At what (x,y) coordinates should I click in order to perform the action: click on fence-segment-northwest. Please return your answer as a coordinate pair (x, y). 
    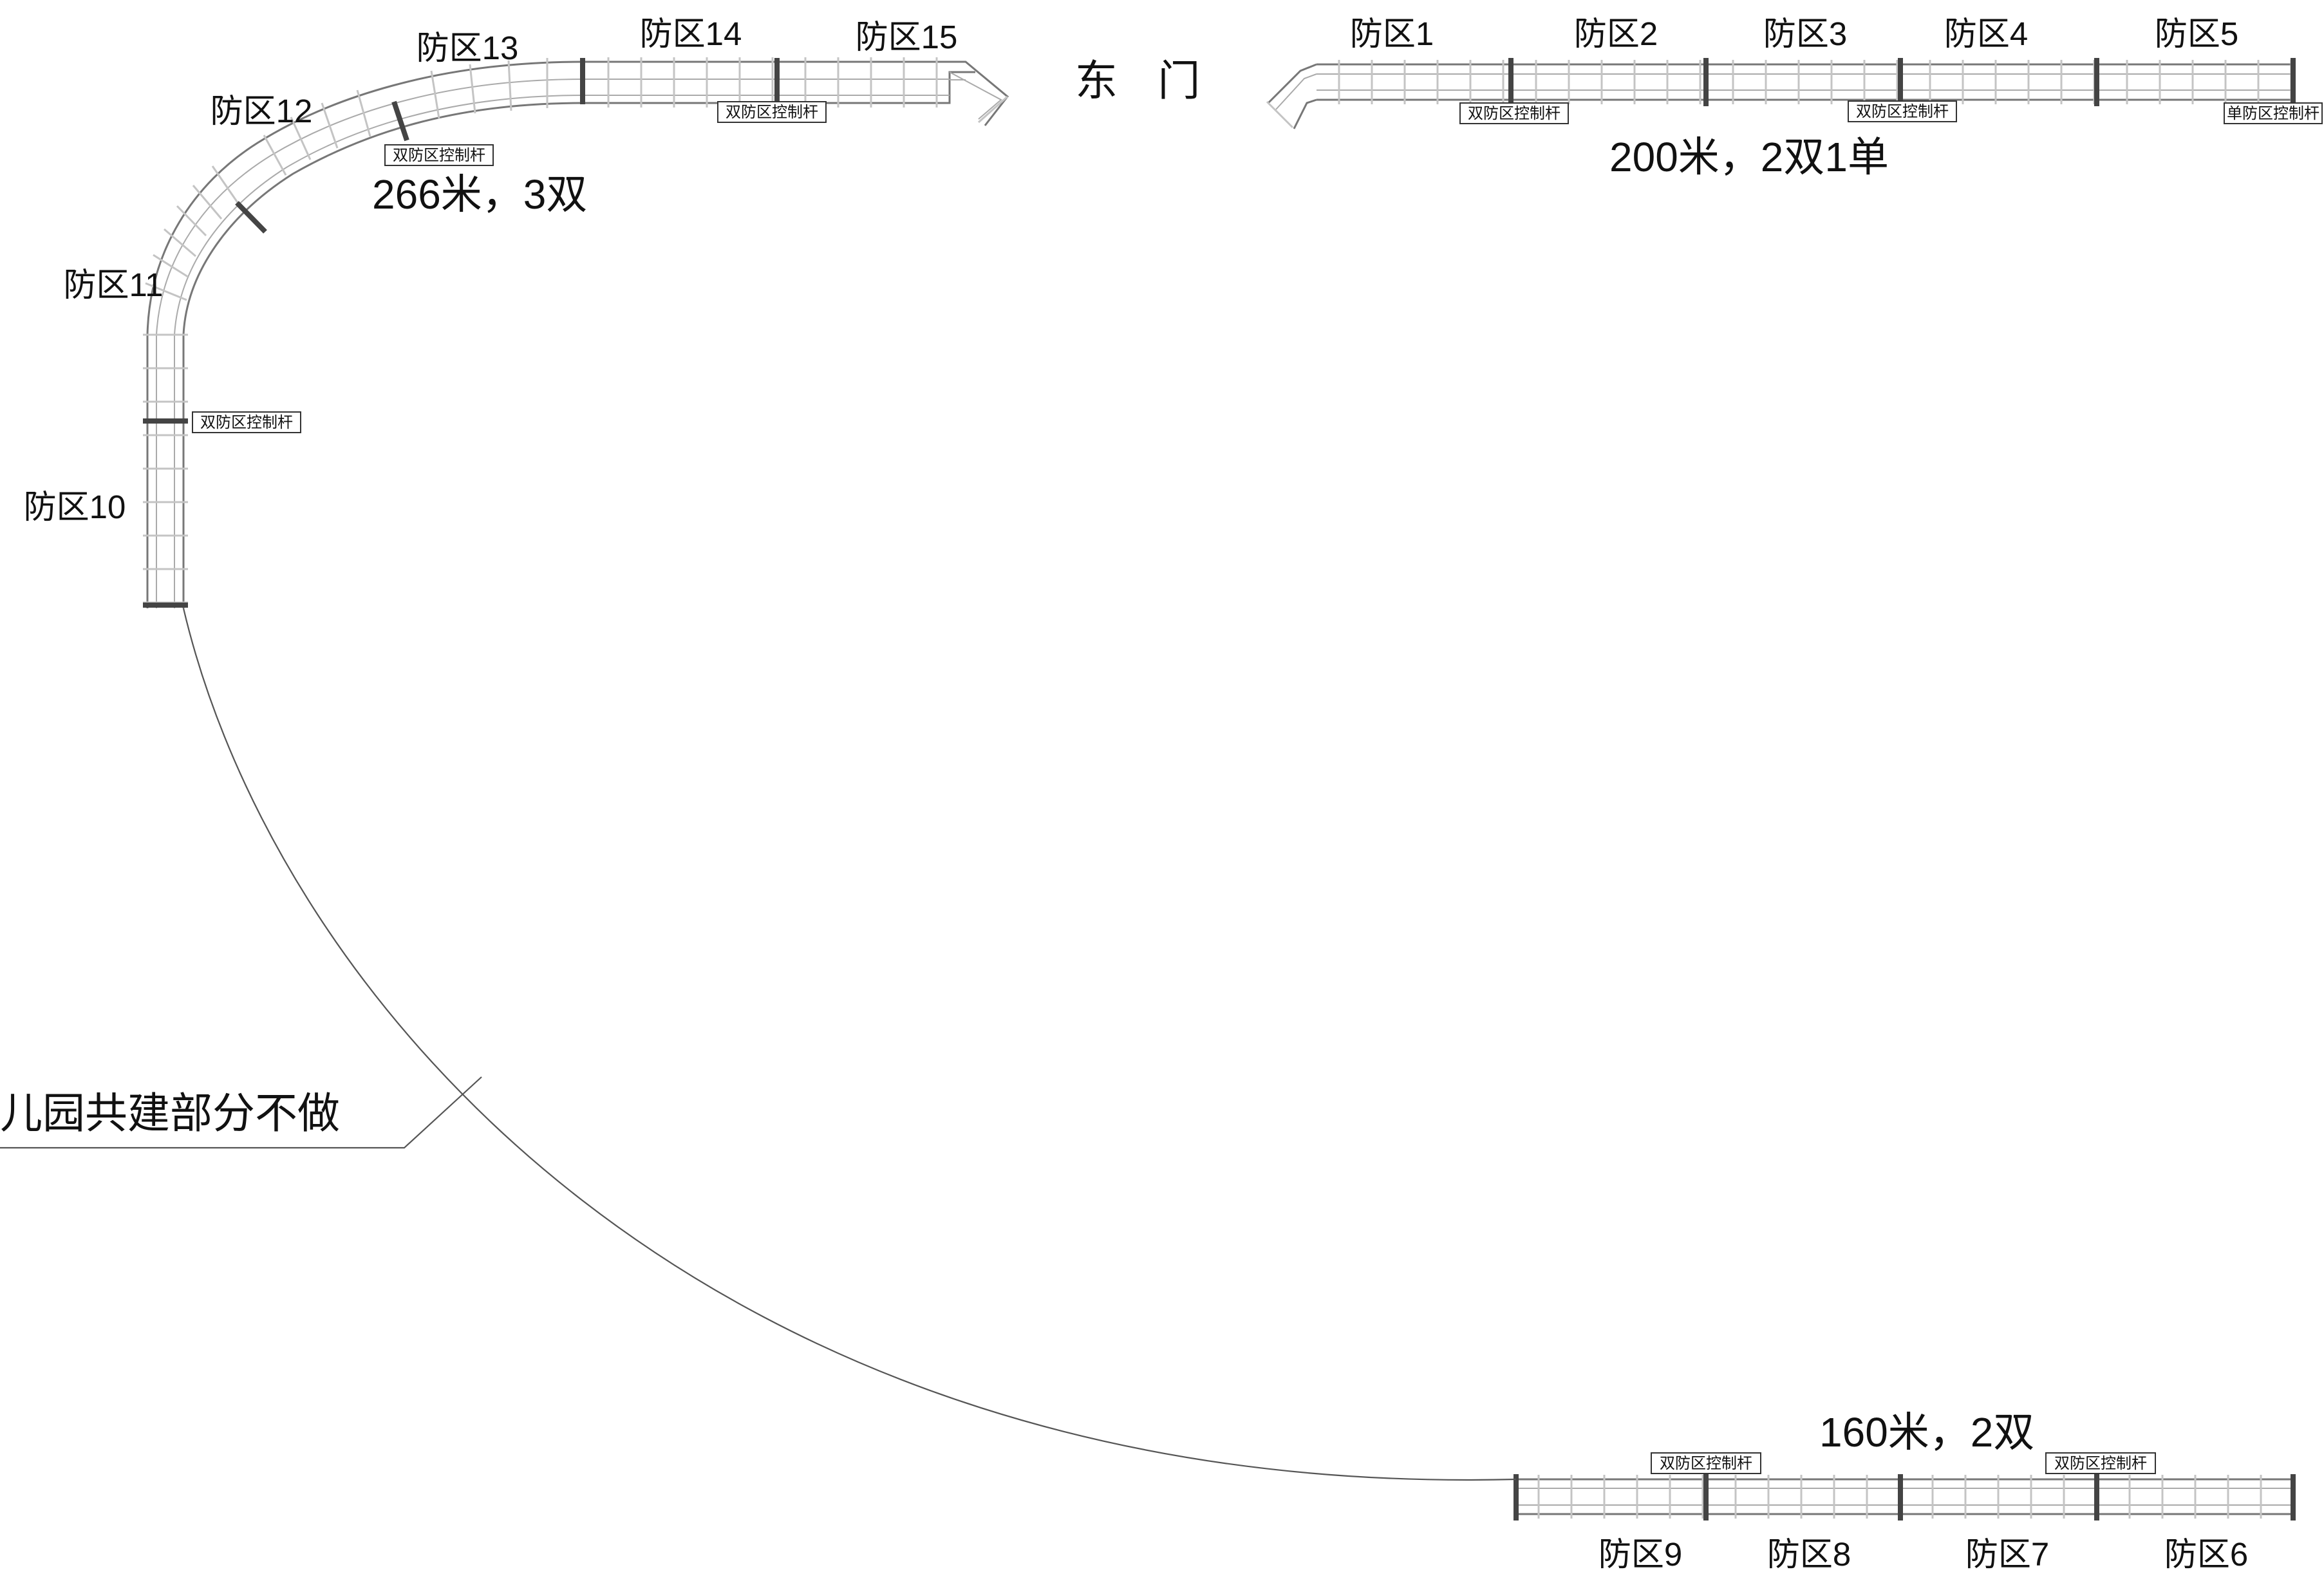
    Looking at the image, I should click on (576, 332).